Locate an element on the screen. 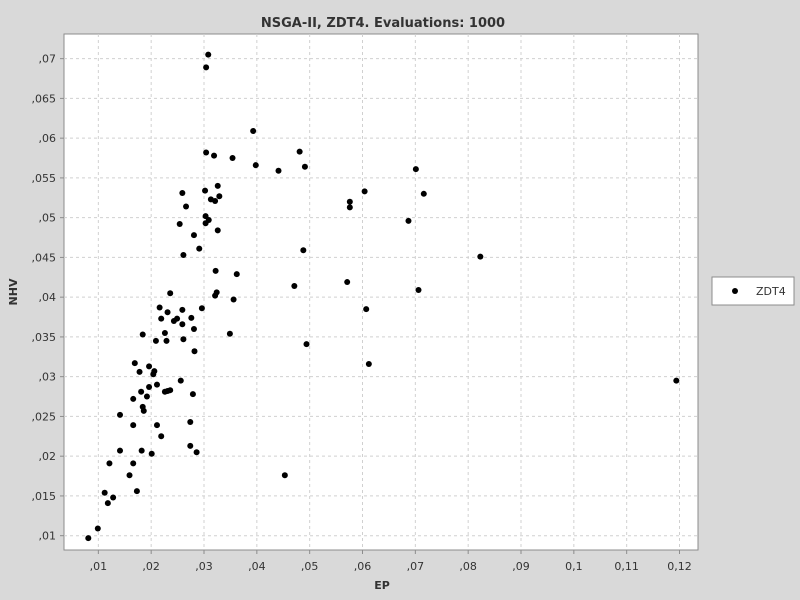 The width and height of the screenshot is (800, 600). x-tick-label: 0,1 is located at coordinates (574, 566).